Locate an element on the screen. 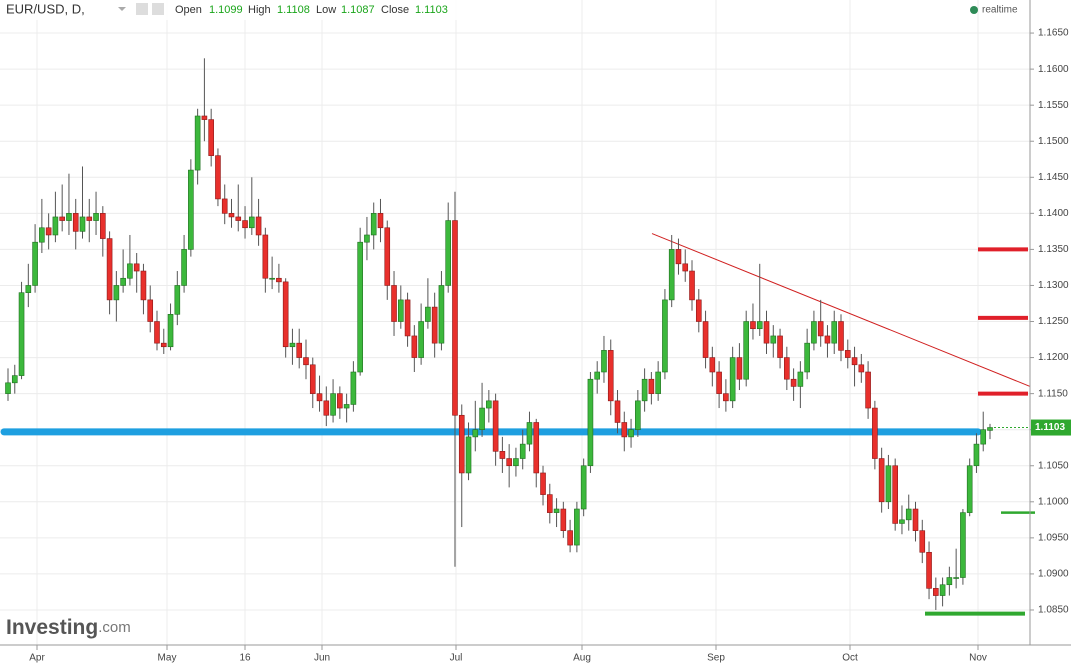 The image size is (1071, 666). dropdown-icon is located at coordinates (122, 9).